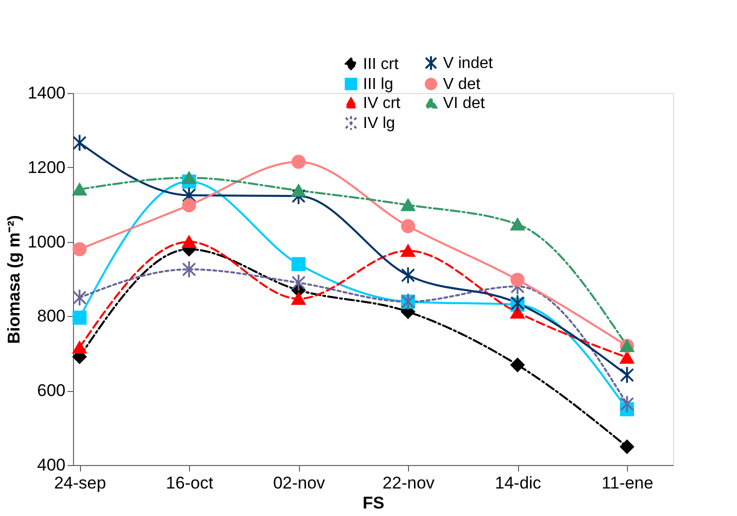 This screenshot has height=516, width=737. What do you see at coordinates (190, 483) in the screenshot?
I see `x-tick-label: 16-oct` at bounding box center [190, 483].